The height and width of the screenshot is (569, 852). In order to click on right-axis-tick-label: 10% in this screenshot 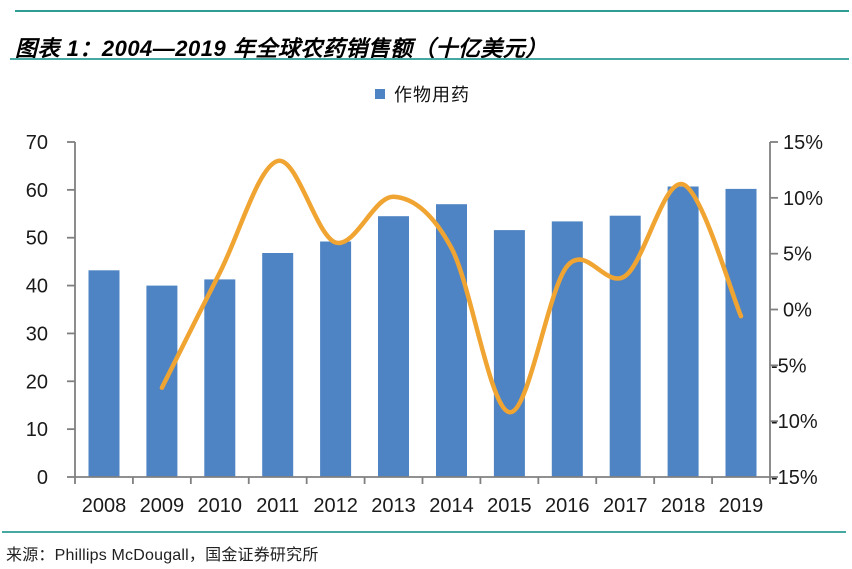, I will do `click(803, 199)`.